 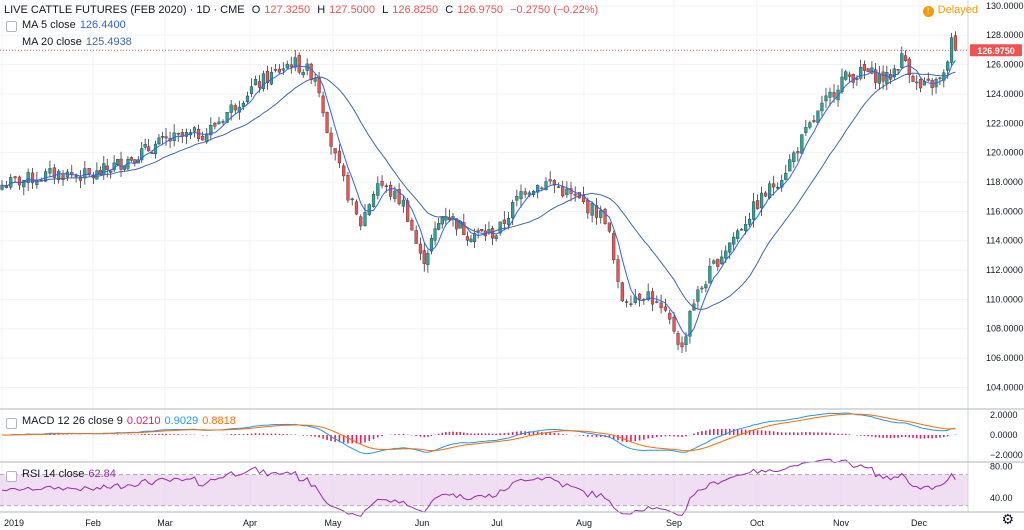 I want to click on macd-legend: MACD 12 26 close 9 0.0210 0.9029 0.8818, so click(x=131, y=421).